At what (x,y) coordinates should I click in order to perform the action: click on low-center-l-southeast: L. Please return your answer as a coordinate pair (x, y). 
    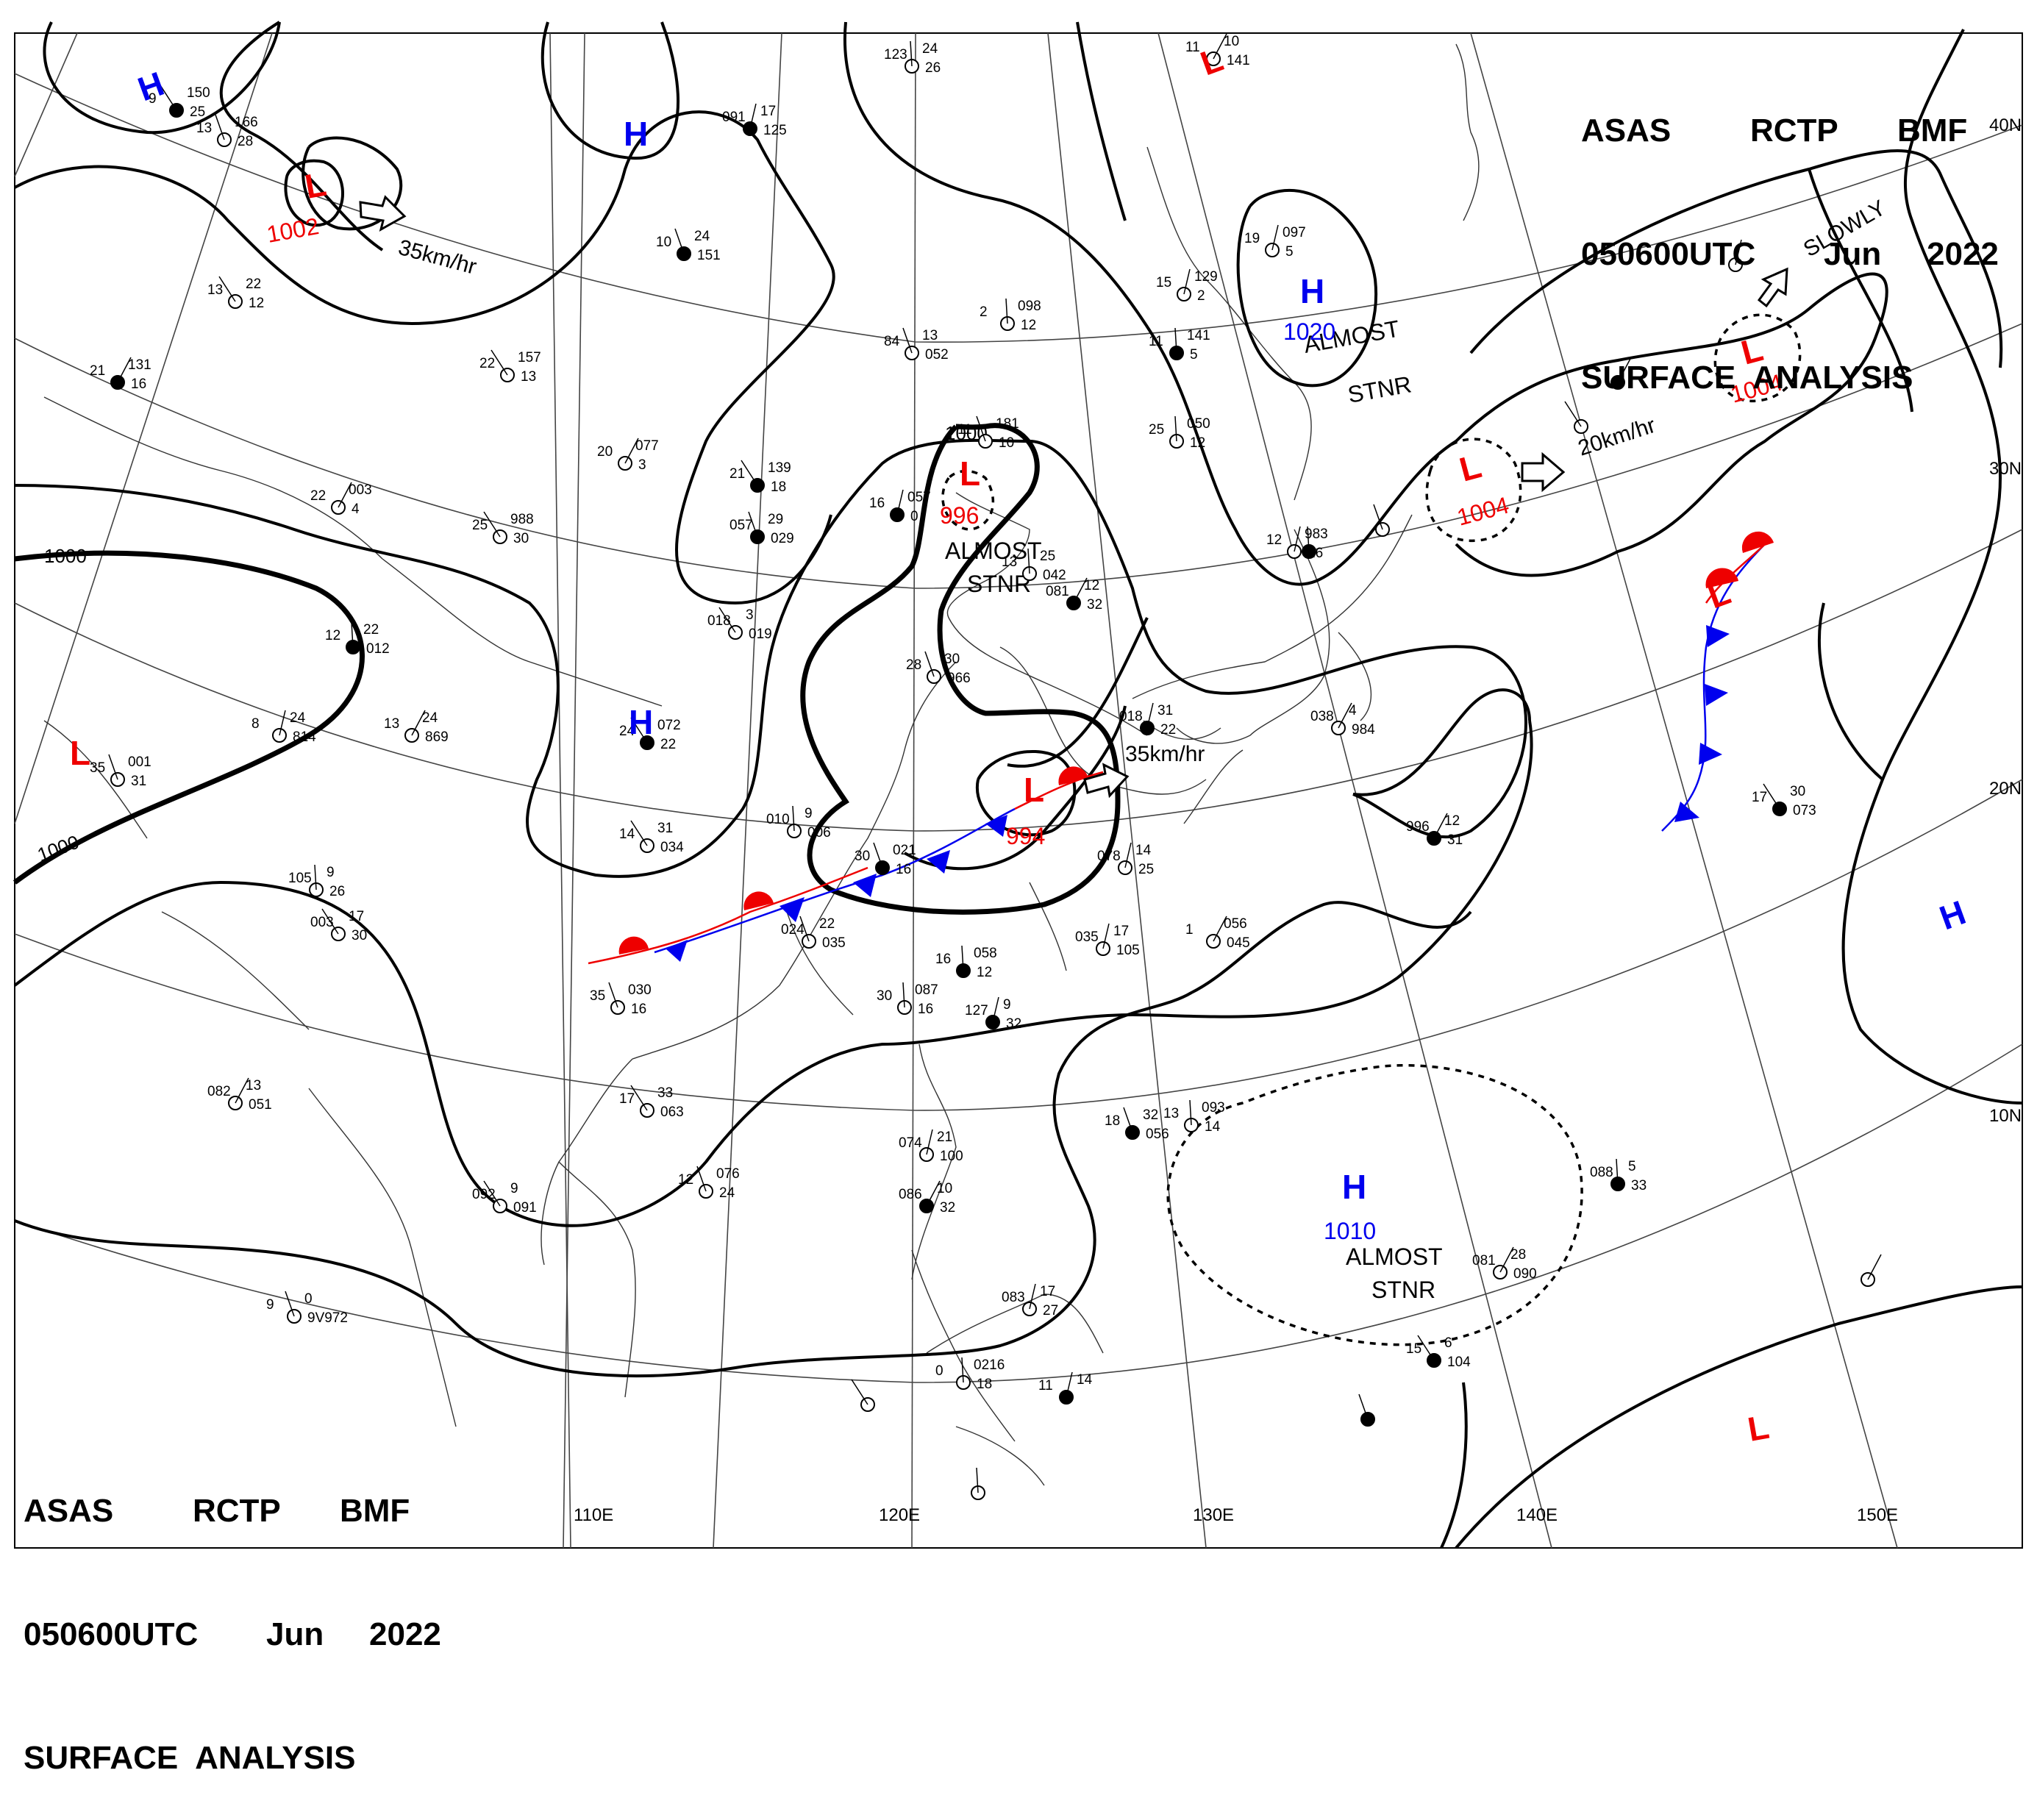
    Looking at the image, I should click on (1758, 1428).